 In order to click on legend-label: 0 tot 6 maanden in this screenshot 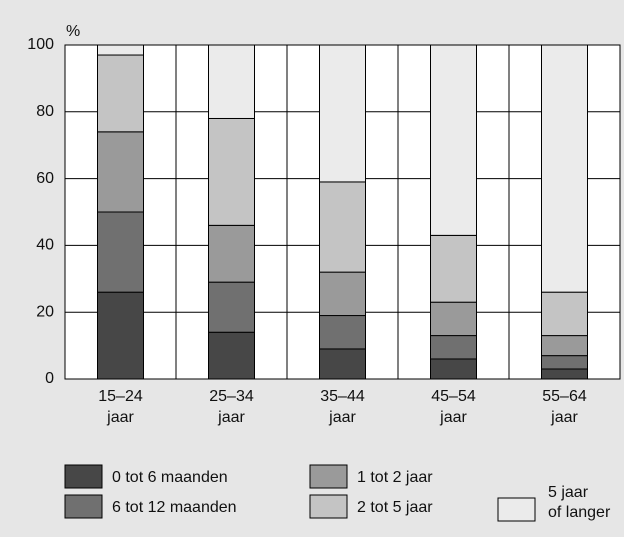, I will do `click(170, 477)`.